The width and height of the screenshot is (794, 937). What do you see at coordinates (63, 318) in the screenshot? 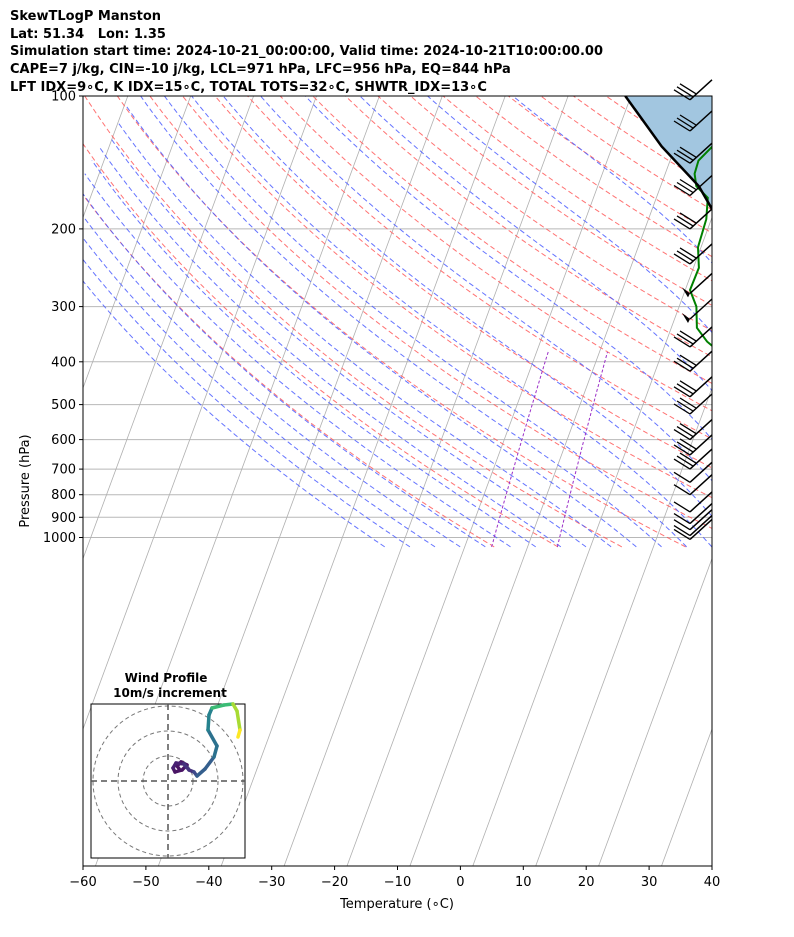
I see `y-axis-ticks: 100 200 300 400 500 600 700 800 900 1000` at bounding box center [63, 318].